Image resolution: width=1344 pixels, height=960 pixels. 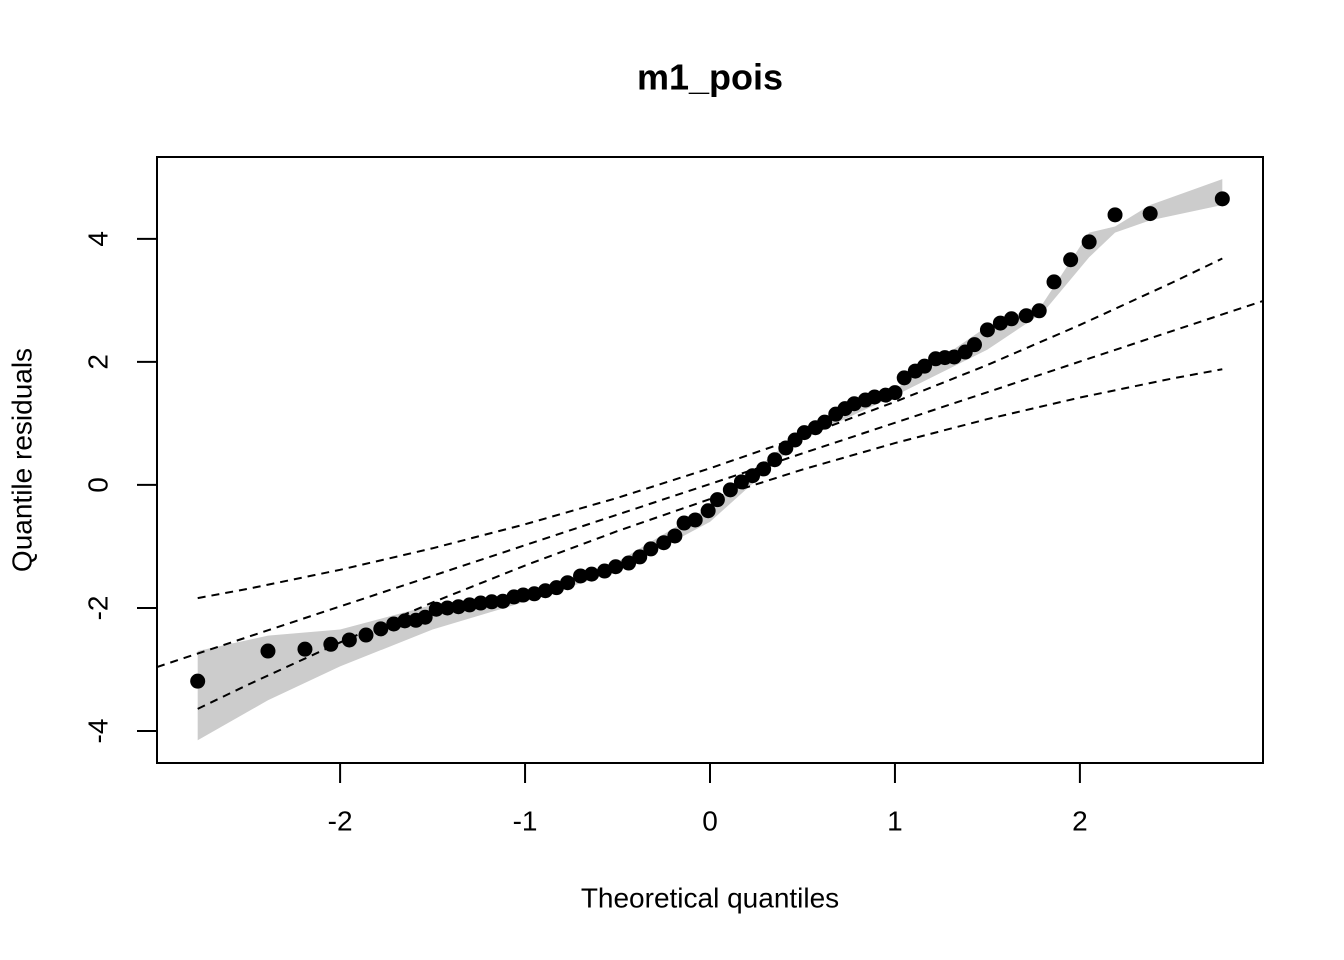 I want to click on y-tick-label: -2, so click(x=97, y=608).